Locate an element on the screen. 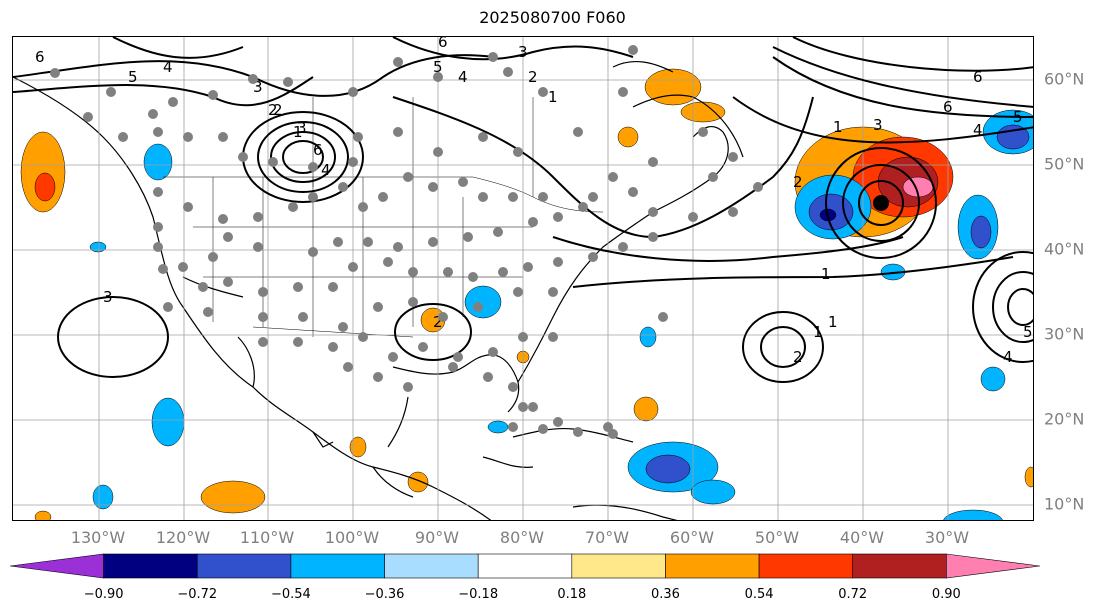 Image resolution: width=1105 pixels, height=615 pixels. colorbar-tick-label: −0.90 is located at coordinates (103, 594).